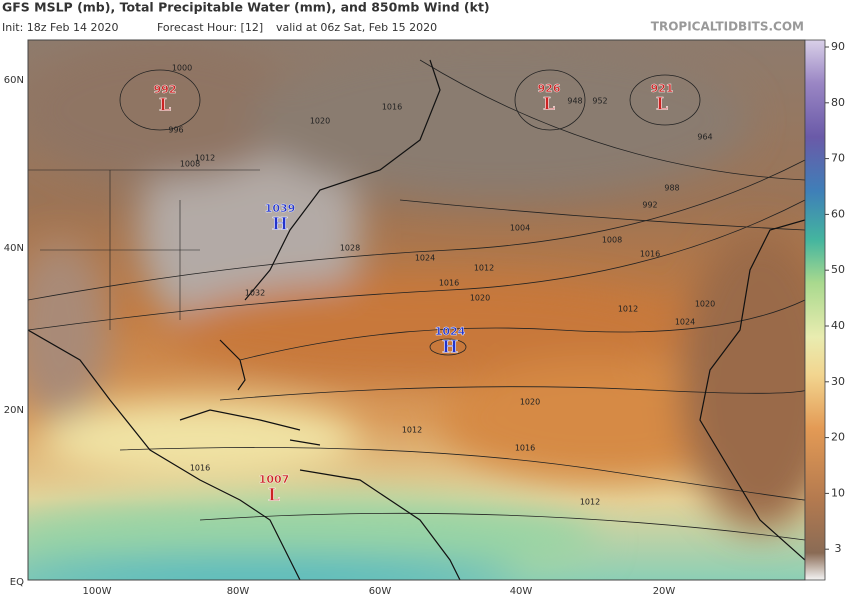  What do you see at coordinates (662, 88) in the screenshot?
I see `pressure-value: 921` at bounding box center [662, 88].